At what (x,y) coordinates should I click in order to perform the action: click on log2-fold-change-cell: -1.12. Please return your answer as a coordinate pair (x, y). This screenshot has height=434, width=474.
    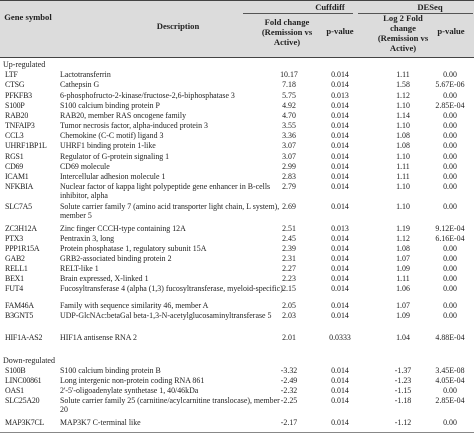
    Looking at the image, I should click on (403, 422).